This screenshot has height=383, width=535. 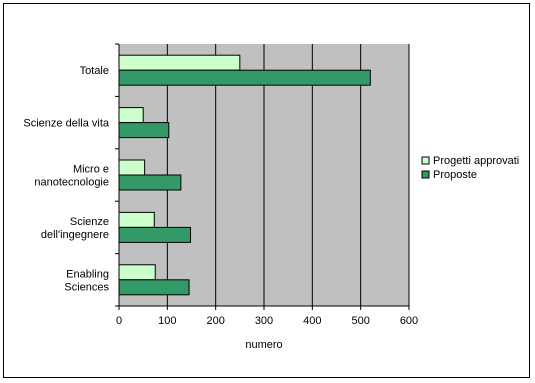 What do you see at coordinates (89, 222) in the screenshot?
I see `category-label: Scienze` at bounding box center [89, 222].